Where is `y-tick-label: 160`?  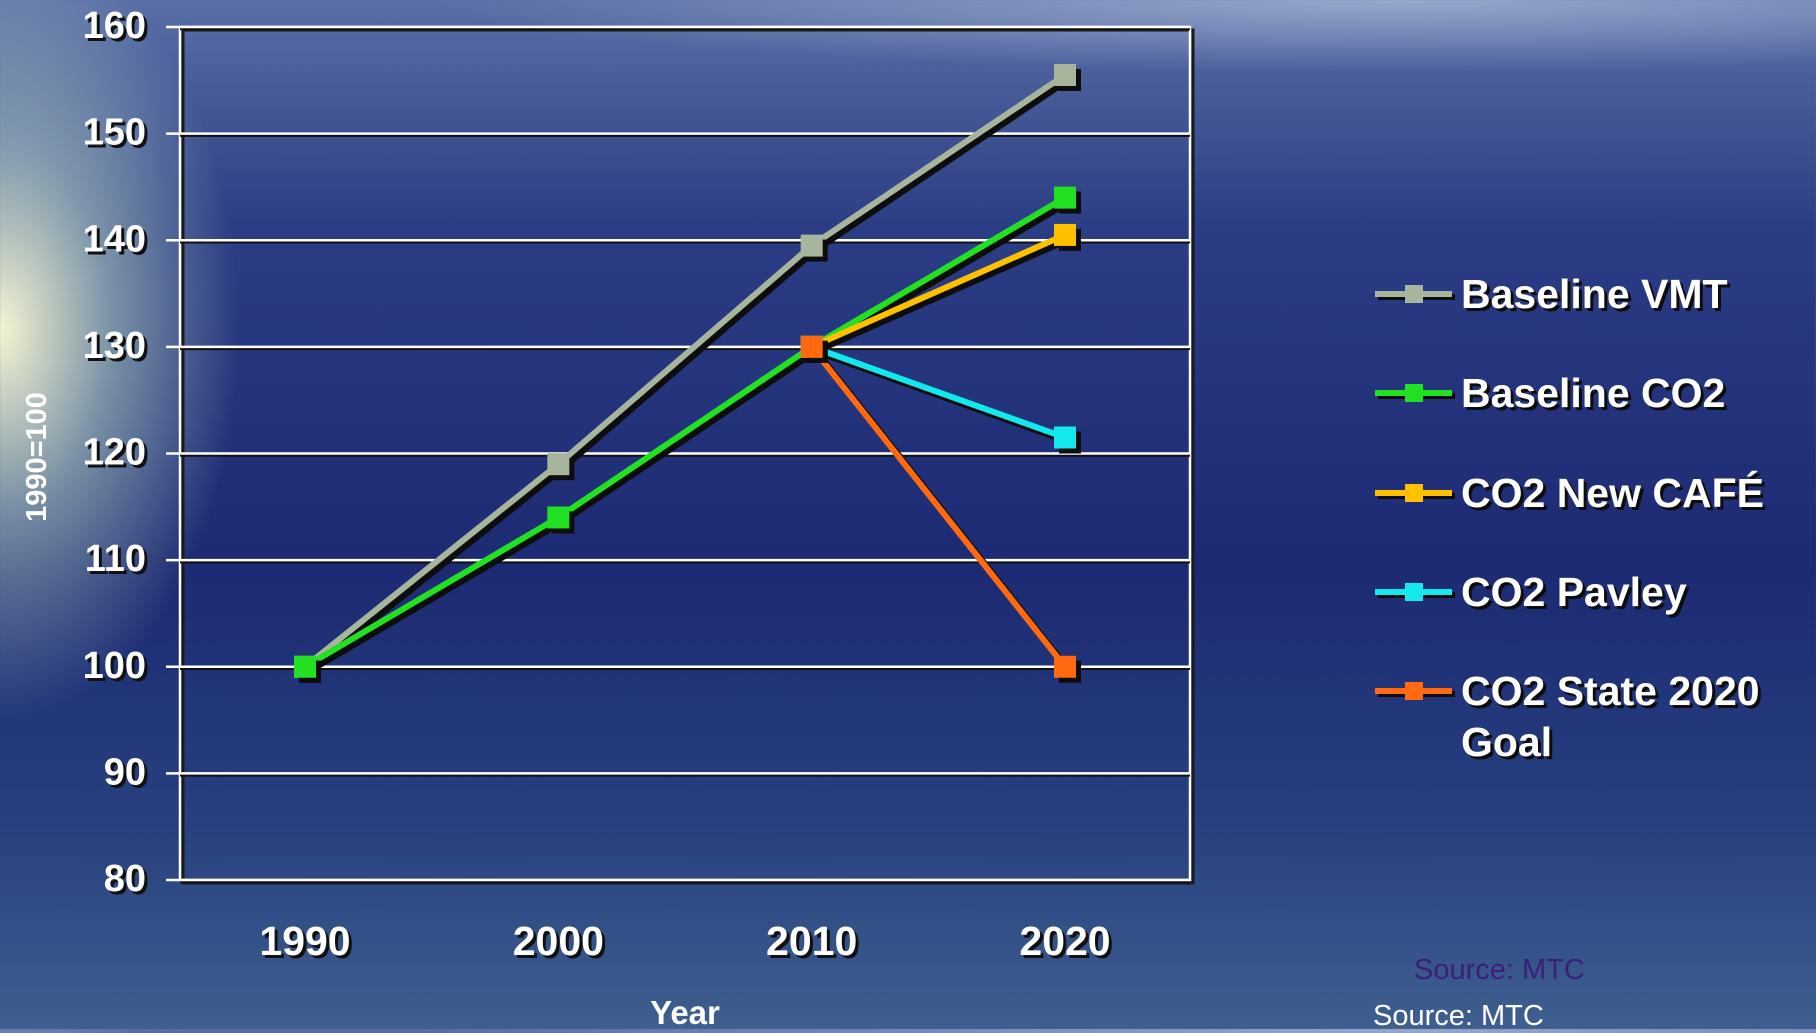 y-tick-label: 160 is located at coordinates (114, 26).